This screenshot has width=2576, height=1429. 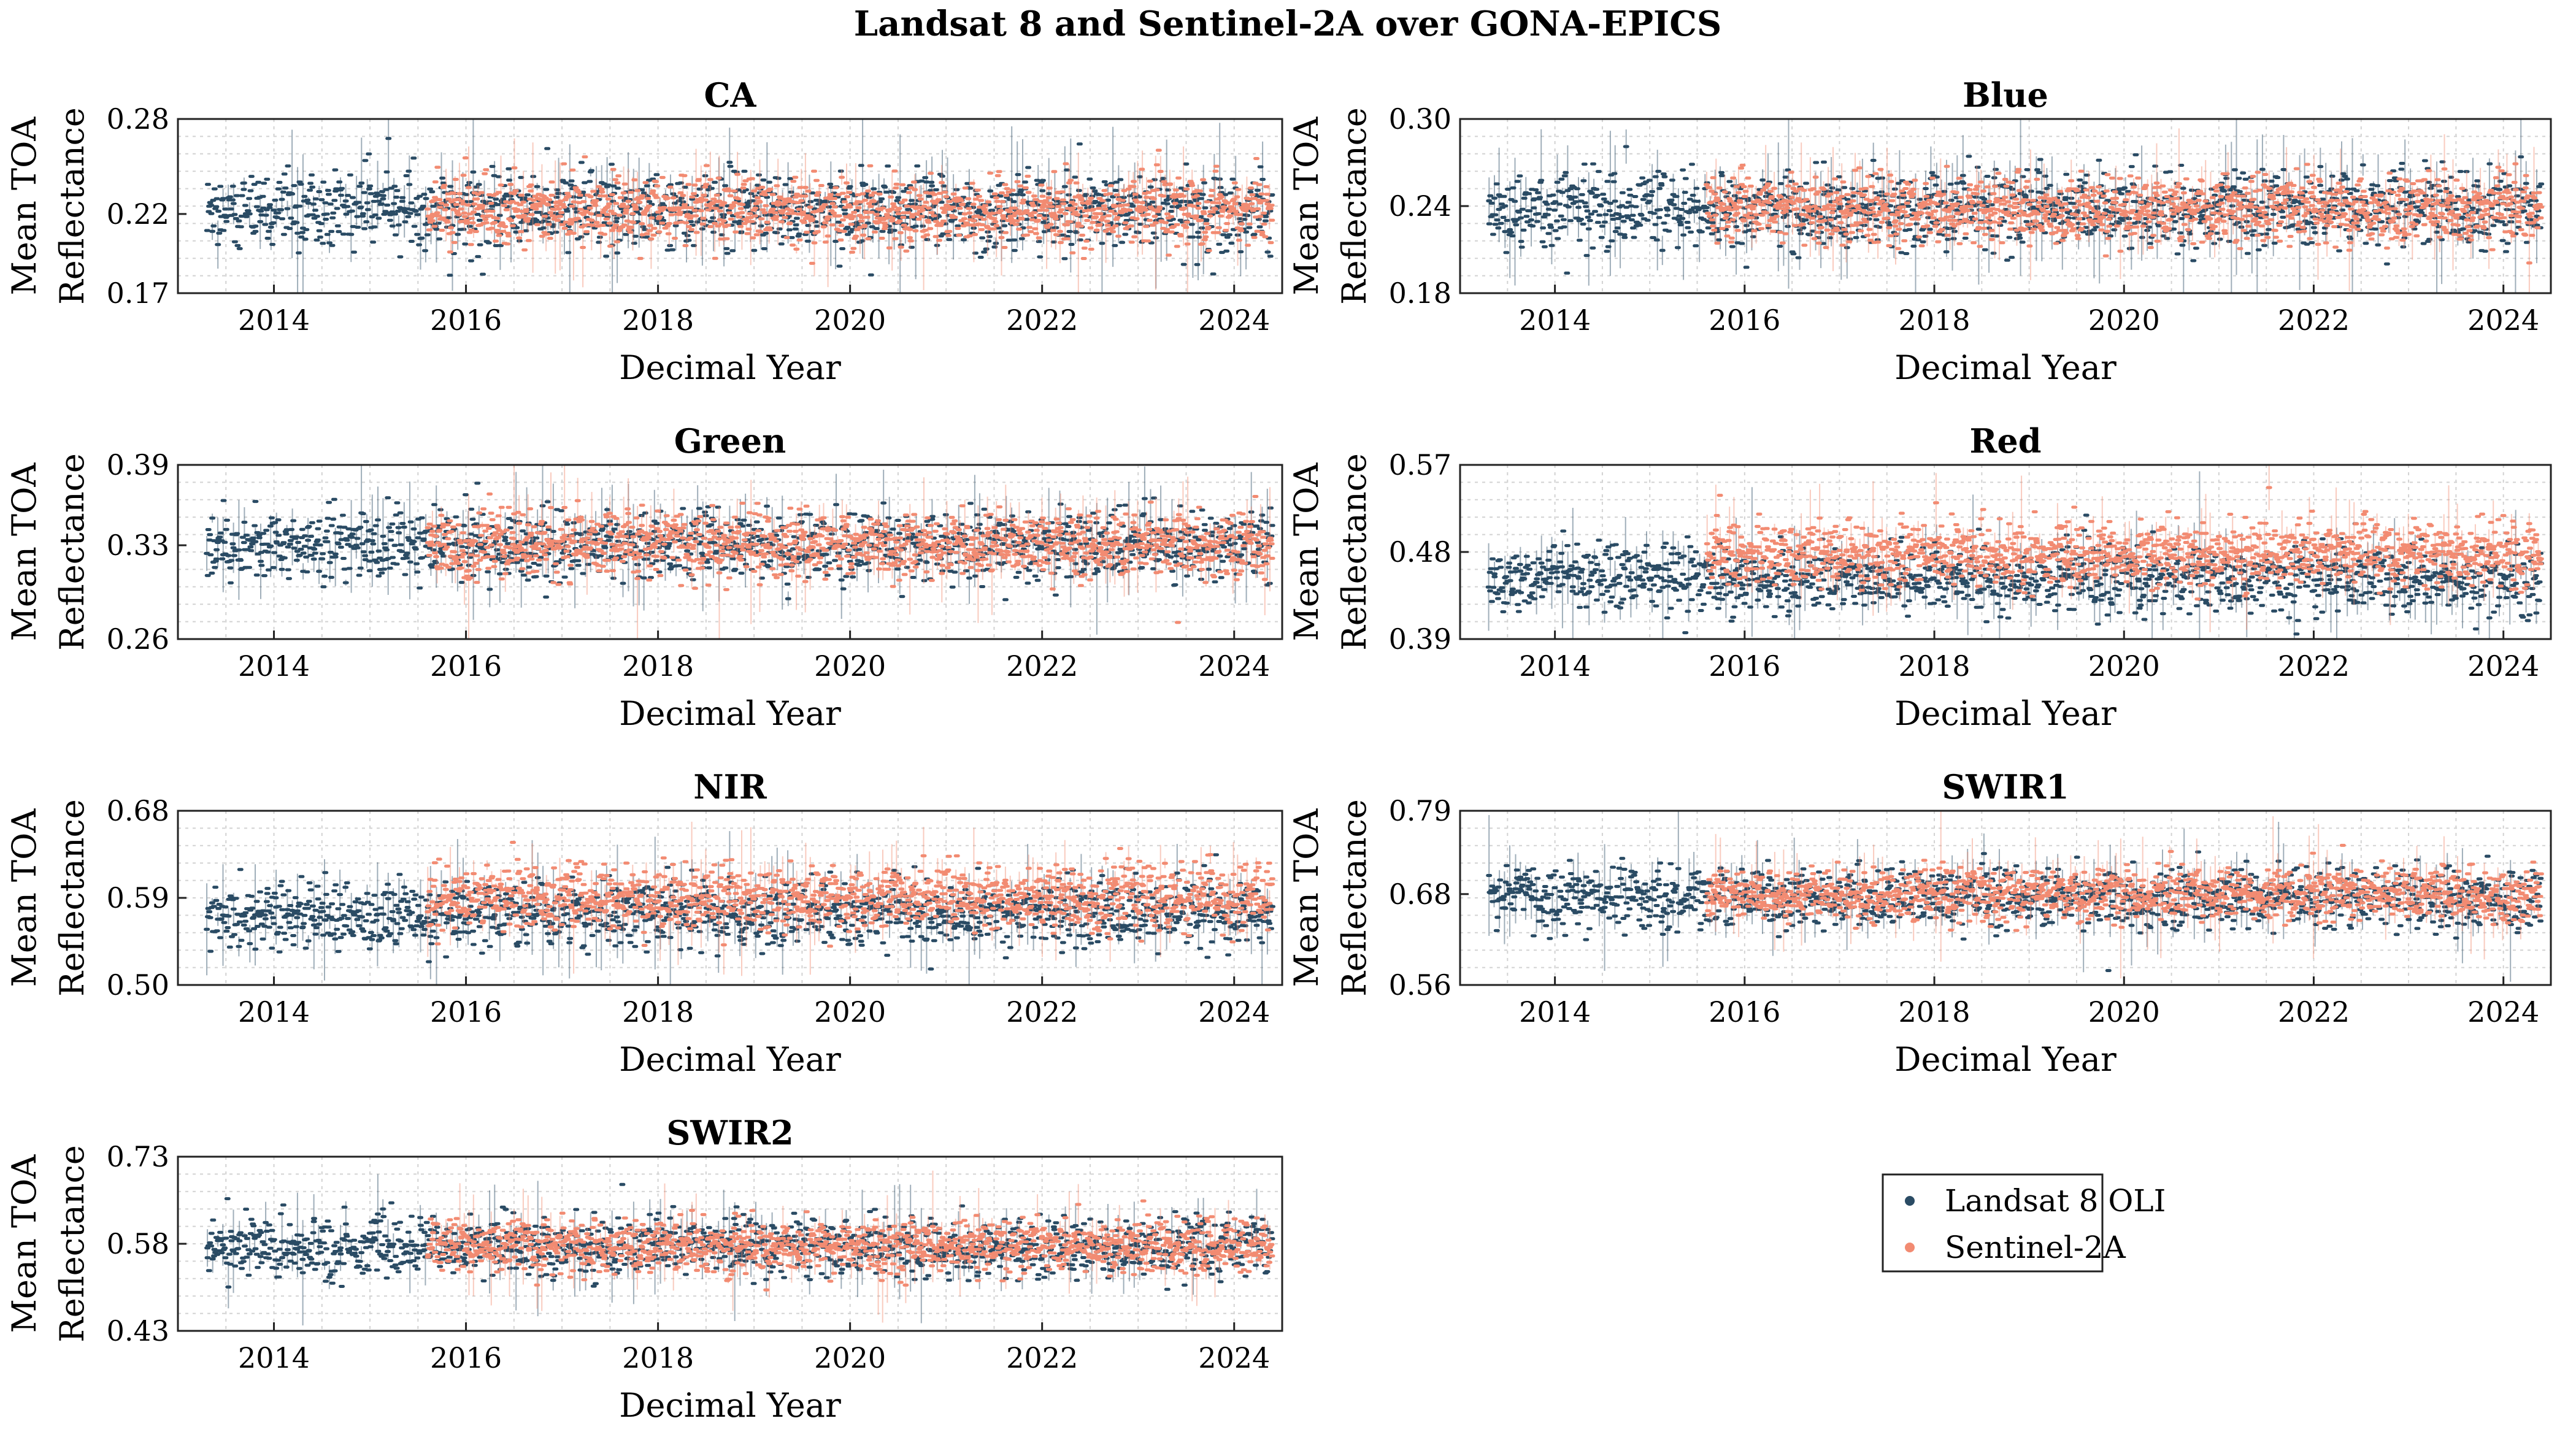 I want to click on y-tick-label: 0.28, so click(x=138, y=119).